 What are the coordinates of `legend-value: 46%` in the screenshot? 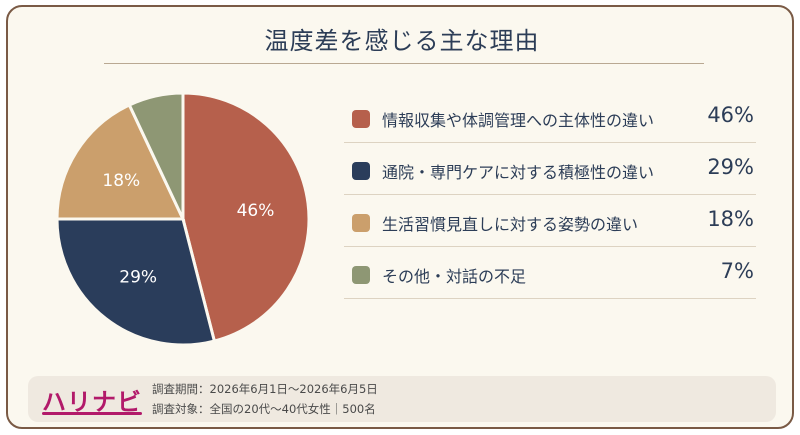 It's located at (730, 115).